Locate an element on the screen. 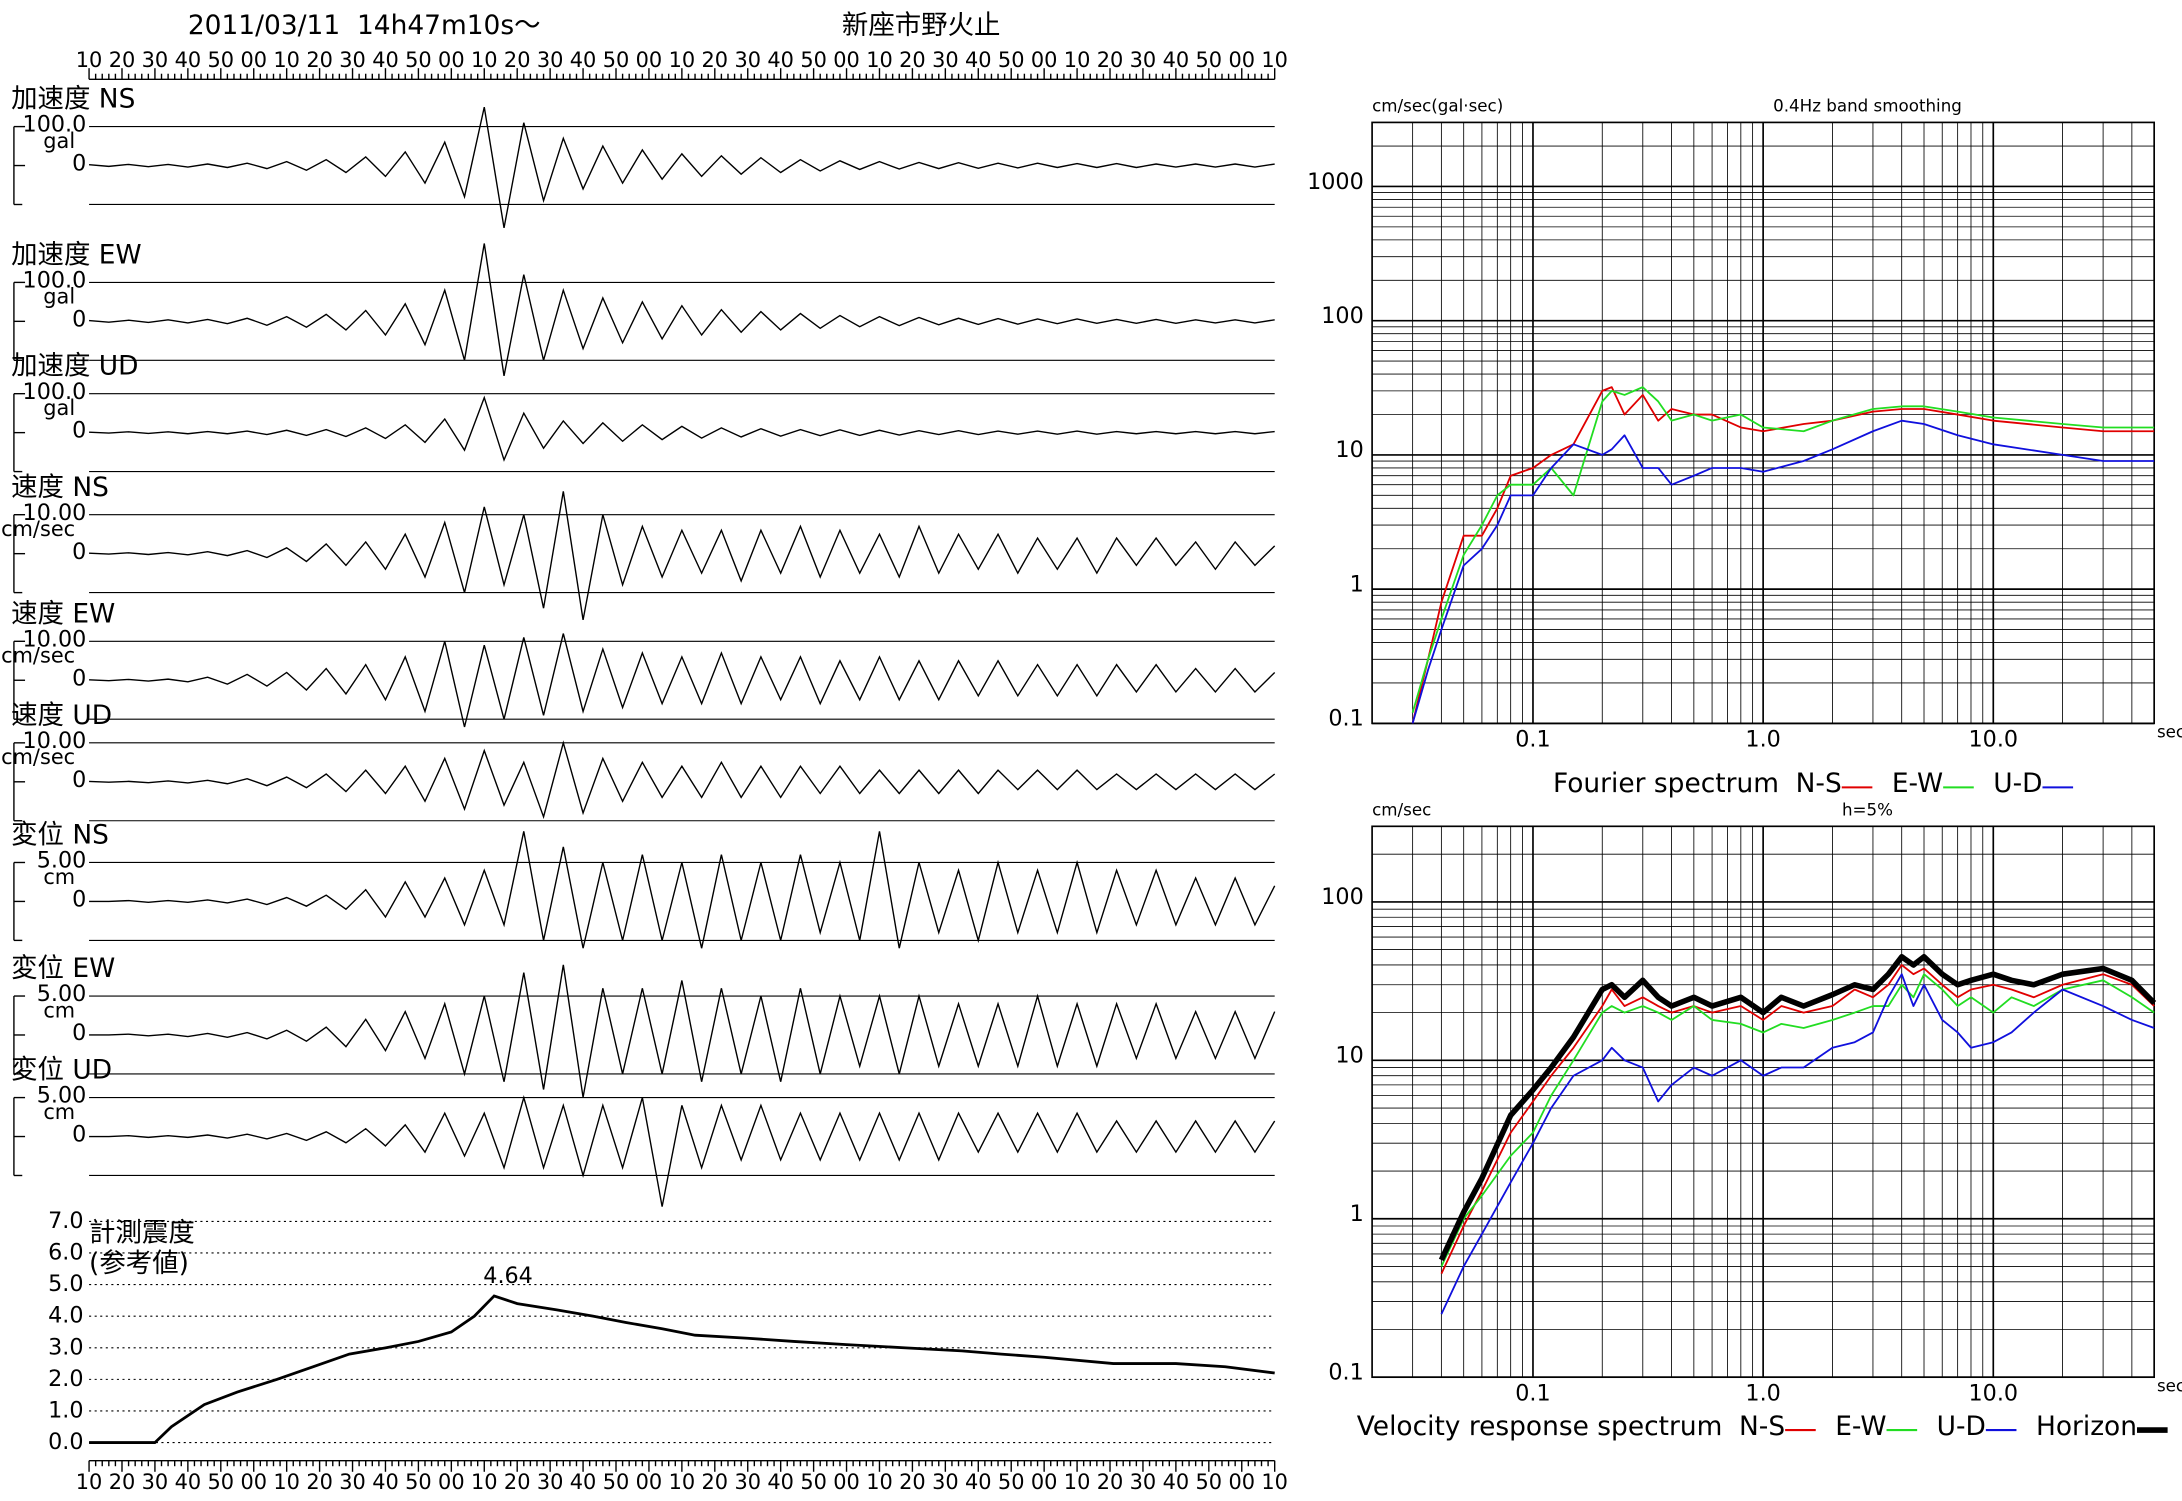 The image size is (2182, 1501). y-axis-label: cm/sec is located at coordinates (1401, 810).